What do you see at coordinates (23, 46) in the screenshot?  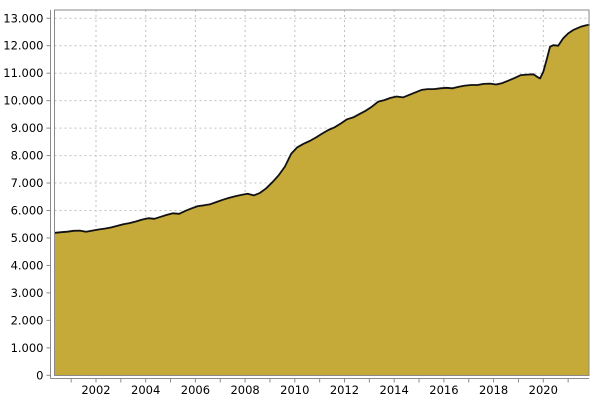 I see `y-tick-label: 12.000` at bounding box center [23, 46].